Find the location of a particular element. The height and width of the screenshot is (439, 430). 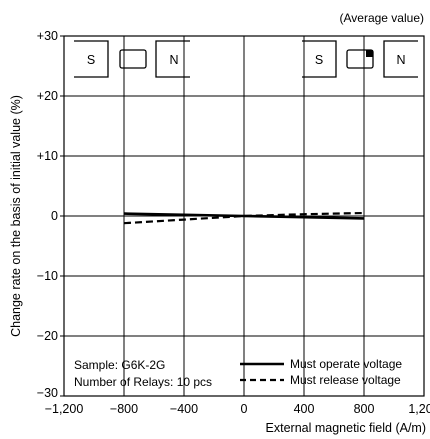

magnet-n-pole-right is located at coordinates (400, 59).